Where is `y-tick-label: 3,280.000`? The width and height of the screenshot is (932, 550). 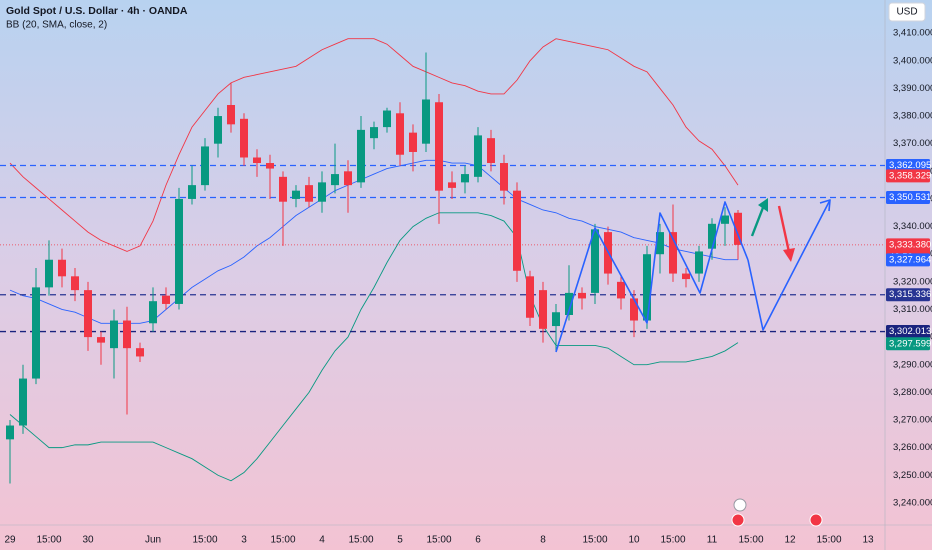
y-tick-label: 3,280.000 is located at coordinates (912, 392).